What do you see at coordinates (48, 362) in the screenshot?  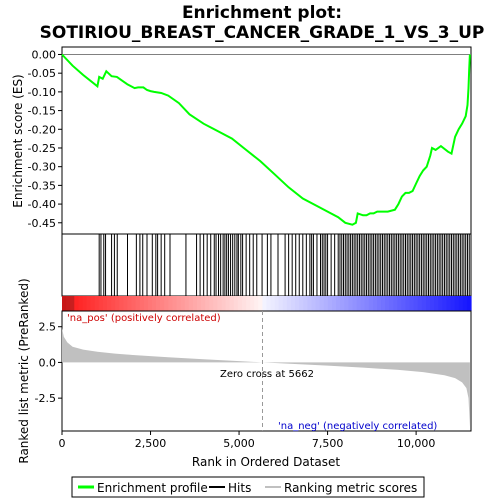 I see `metric-ytick-label: 0.0` at bounding box center [48, 362].